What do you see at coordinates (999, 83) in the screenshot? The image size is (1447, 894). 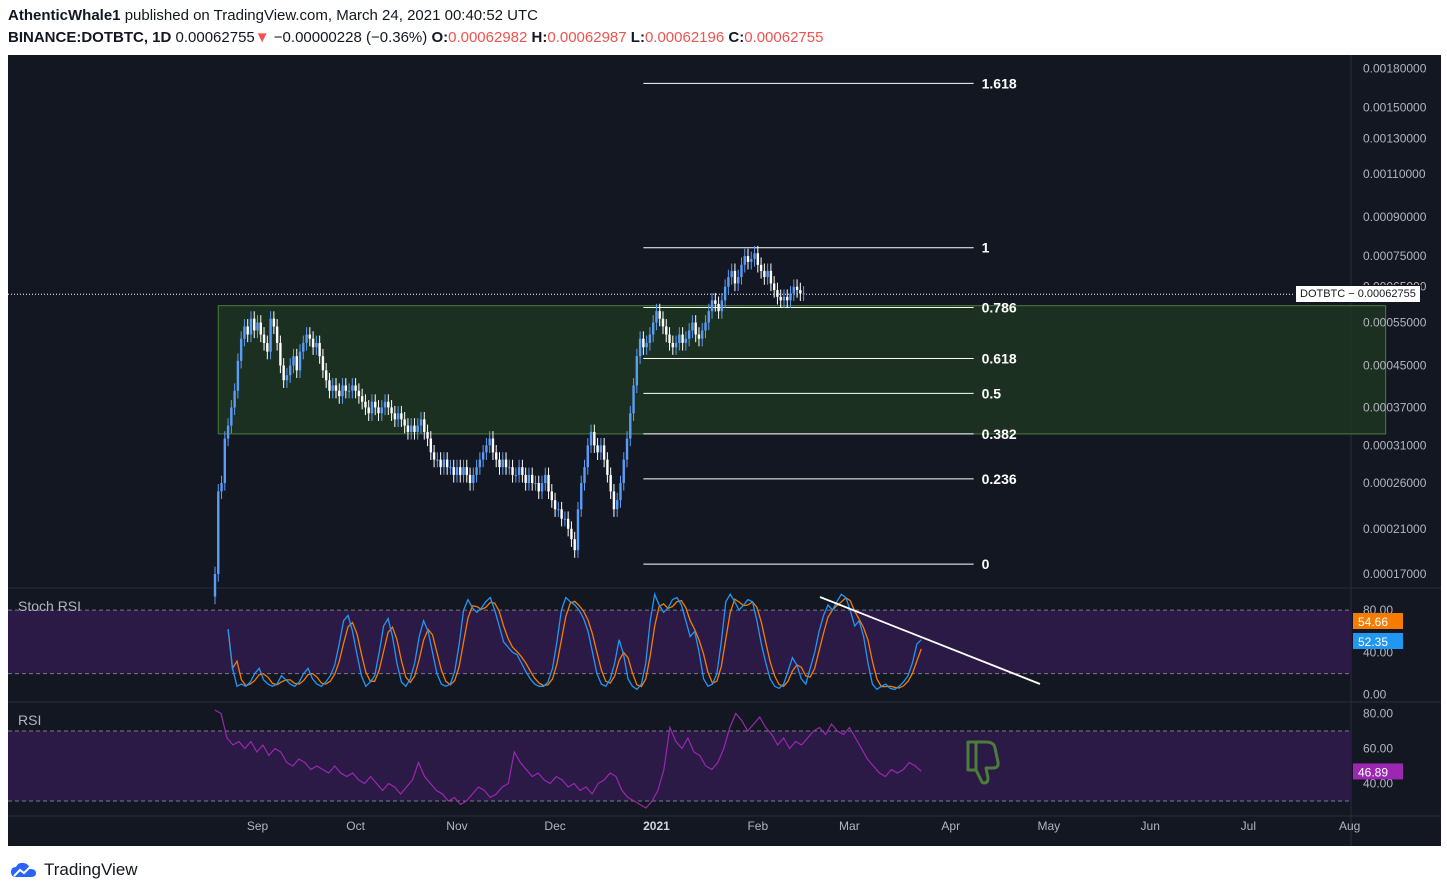 I see `fib-level-label: 1.618` at bounding box center [999, 83].